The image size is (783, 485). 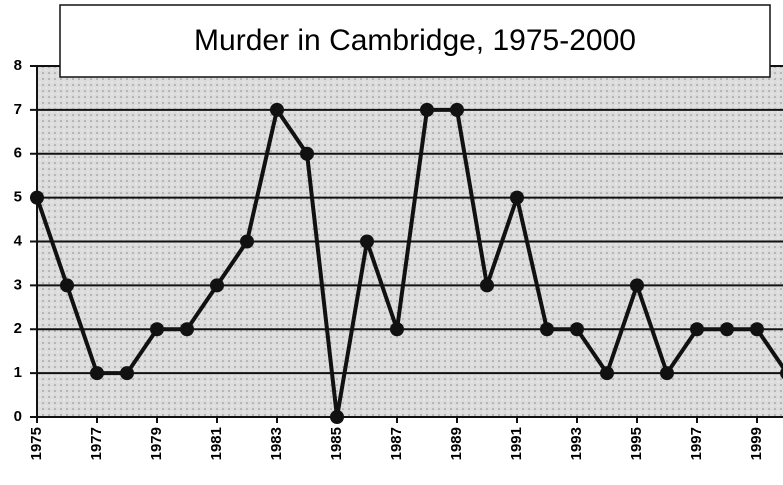 I want to click on x-tick-label: 1989, so click(x=456, y=443).